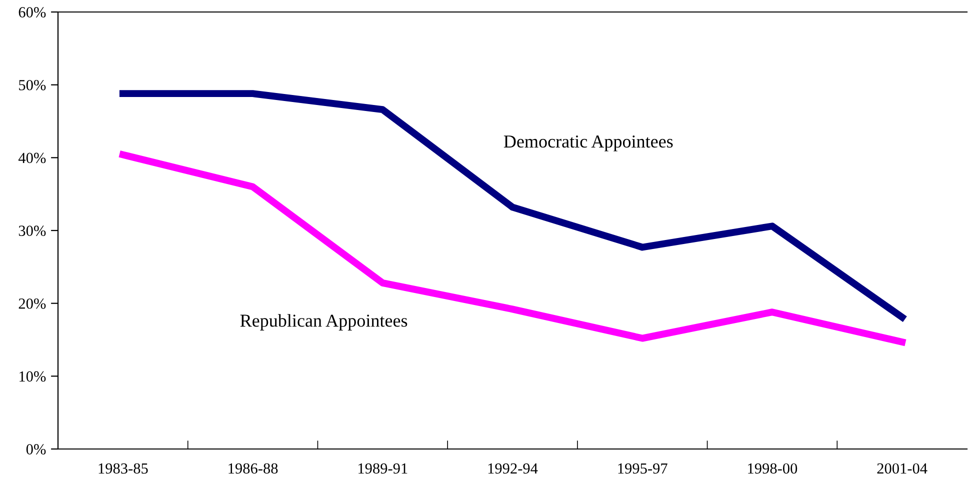 The width and height of the screenshot is (969, 485). Describe the element at coordinates (32, 12) in the screenshot. I see `y-tick-label: 60%` at that location.